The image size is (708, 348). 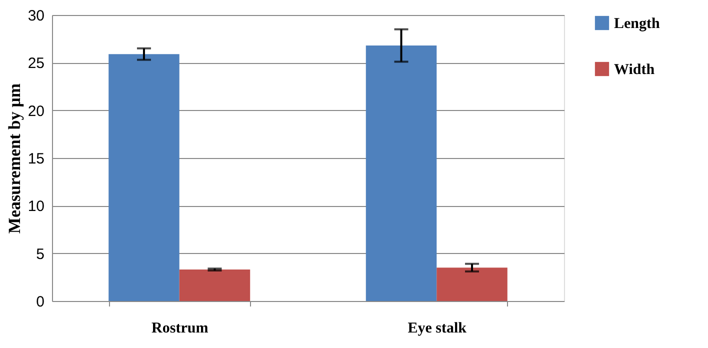 What do you see at coordinates (36, 159) in the screenshot?
I see `y-tick-label: 15` at bounding box center [36, 159].